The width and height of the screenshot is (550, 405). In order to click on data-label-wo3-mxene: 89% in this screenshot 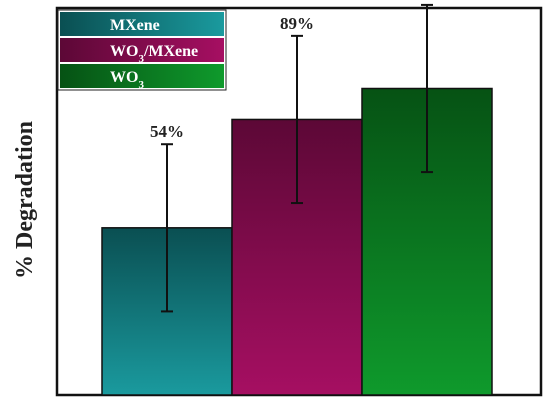, I will do `click(297, 23)`.